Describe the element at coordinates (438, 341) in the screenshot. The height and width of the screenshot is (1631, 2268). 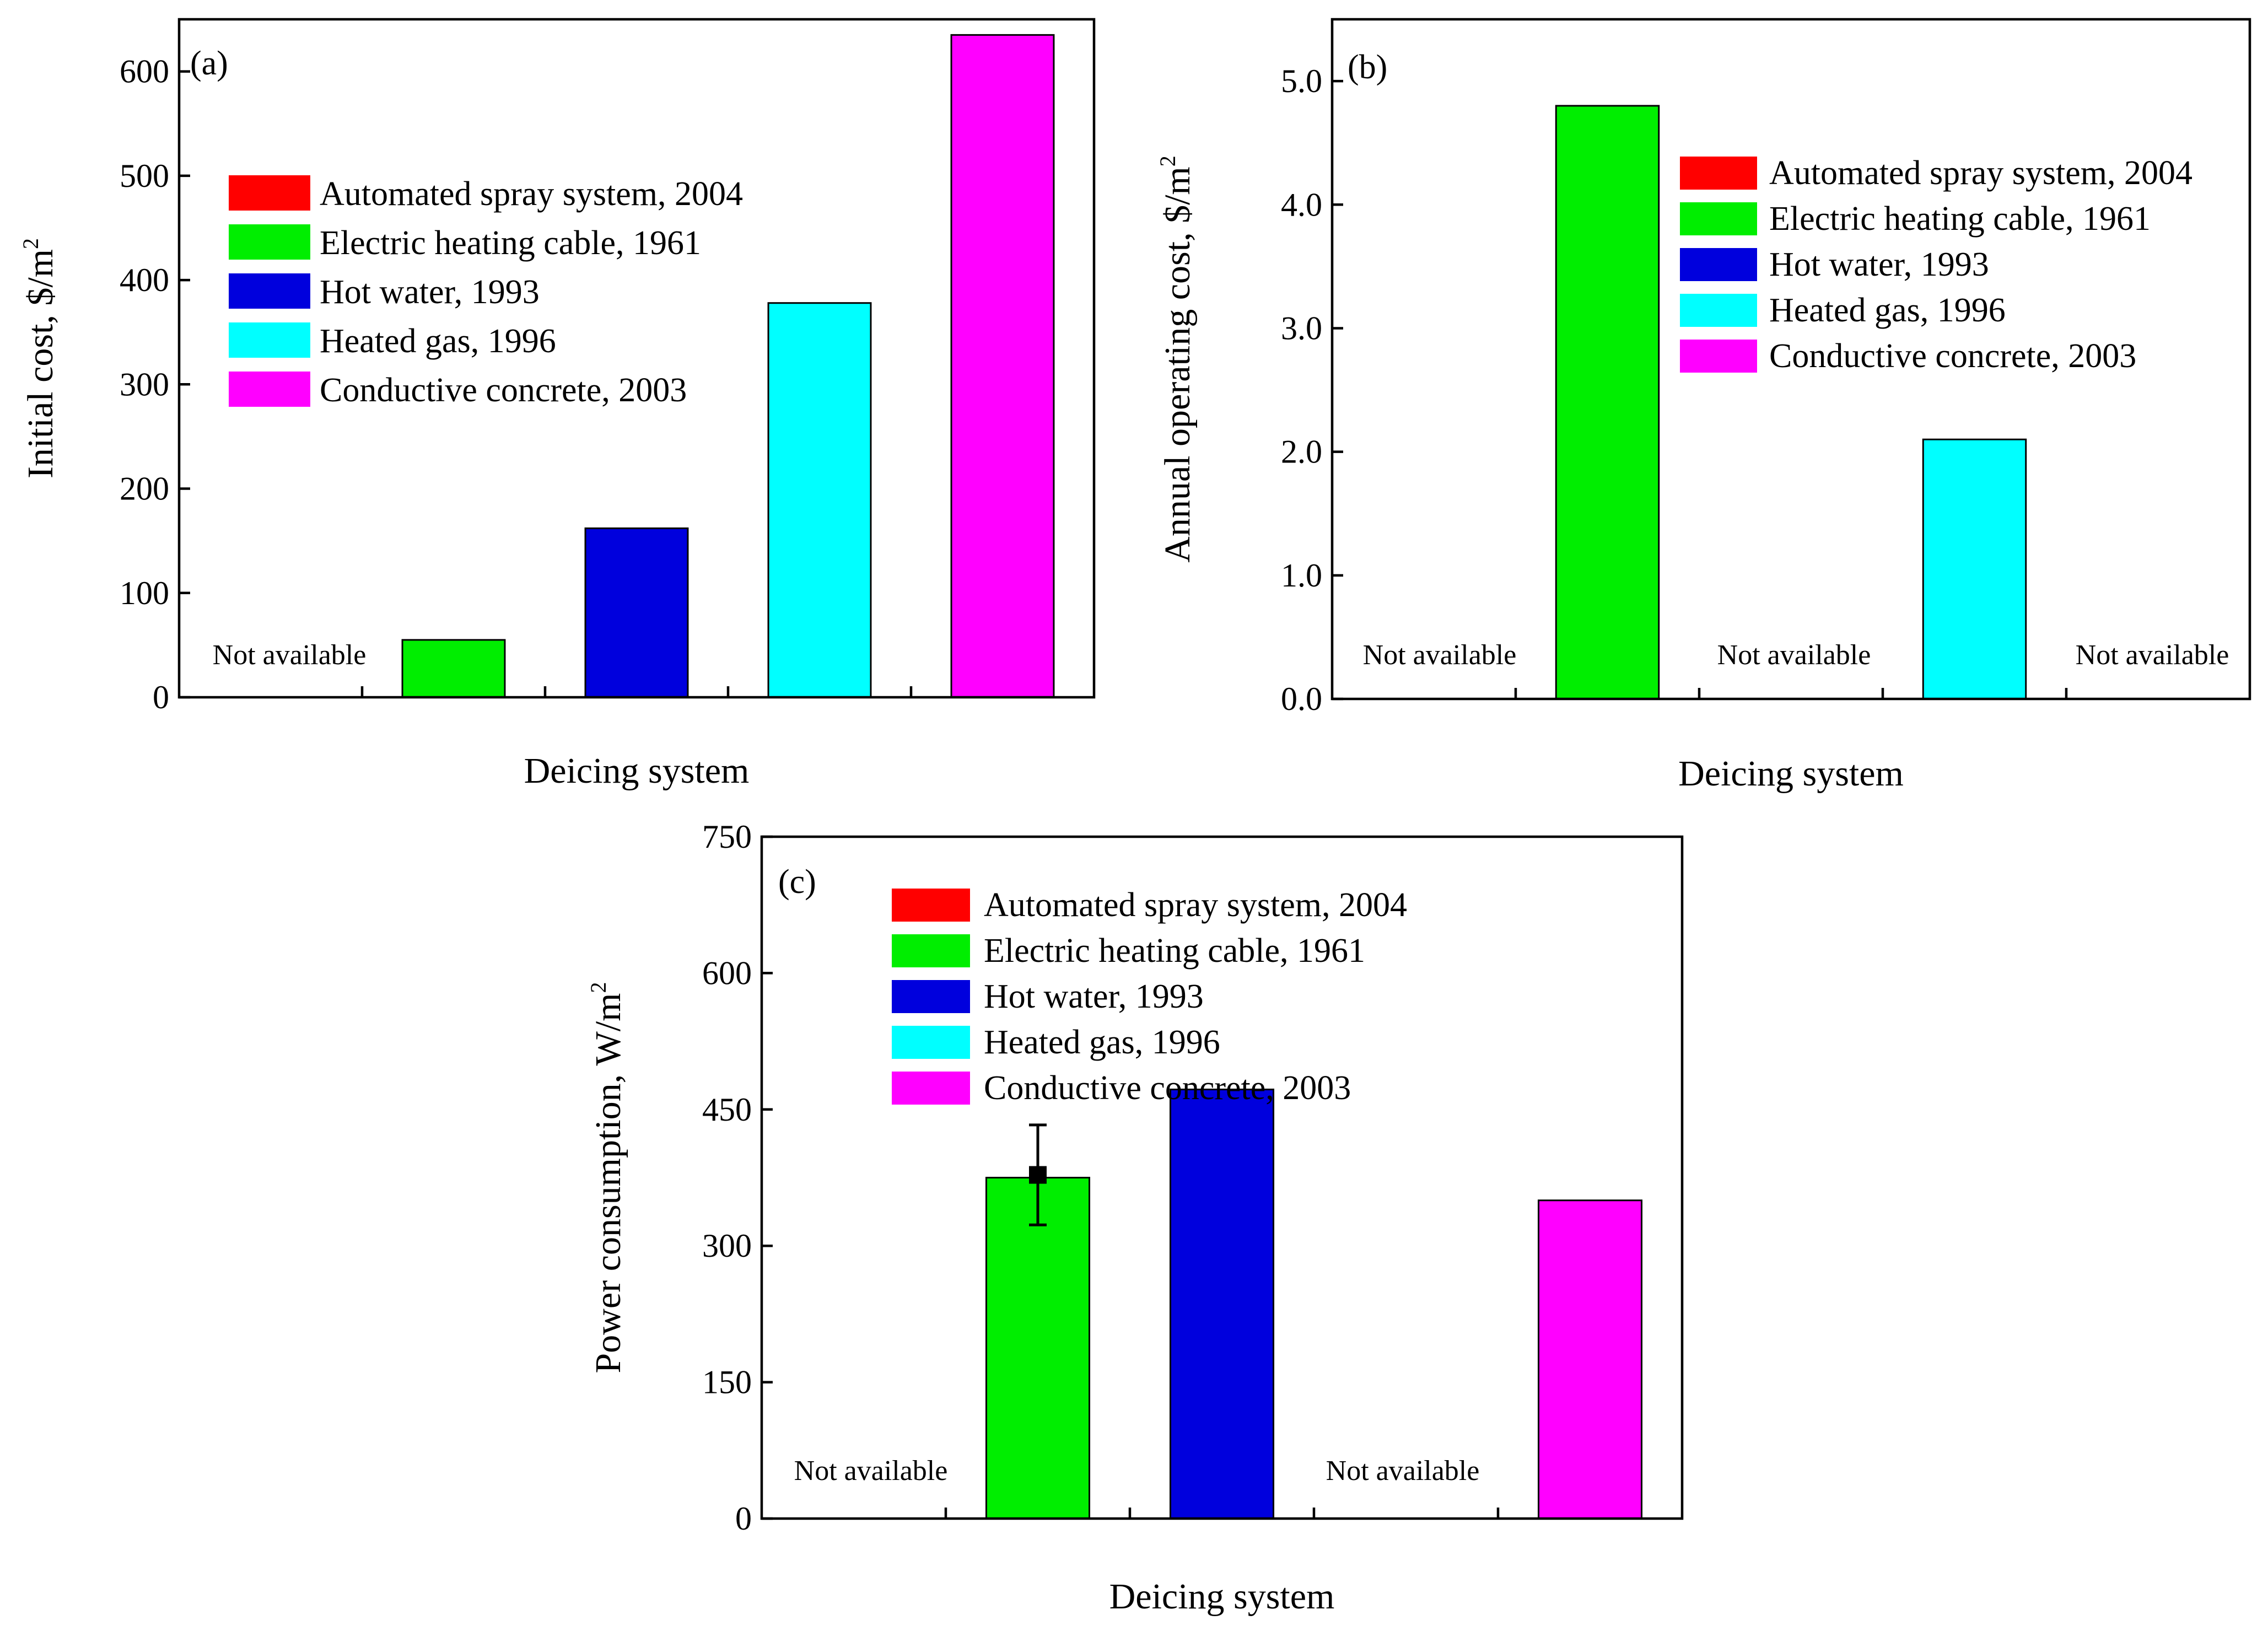
I see `legend-label-a-4: Heated gas, 1996` at that location.